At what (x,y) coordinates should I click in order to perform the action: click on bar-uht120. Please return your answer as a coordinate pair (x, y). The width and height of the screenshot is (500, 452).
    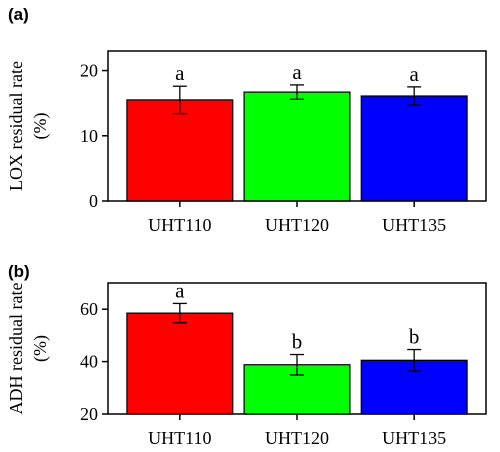
    Looking at the image, I should click on (297, 146).